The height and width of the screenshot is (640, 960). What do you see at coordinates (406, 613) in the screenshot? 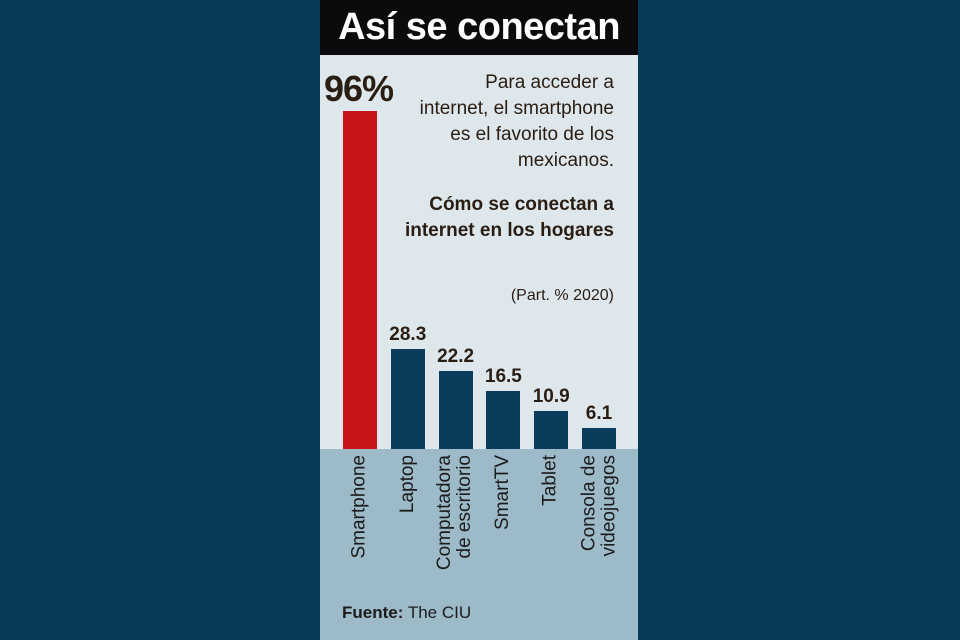
I see `source-note: Fuente: The CIU` at bounding box center [406, 613].